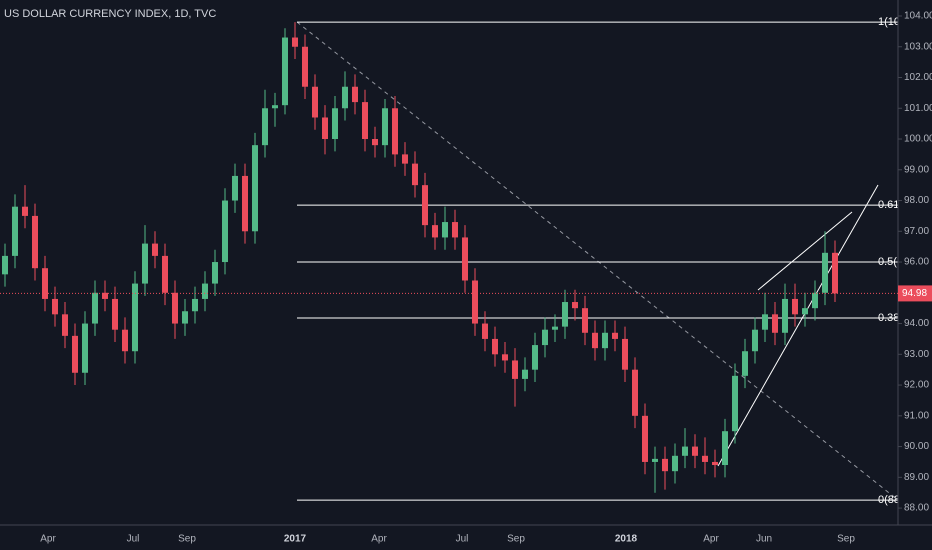 The image size is (932, 550). I want to click on y-tick-label: 104.00, so click(918, 16).